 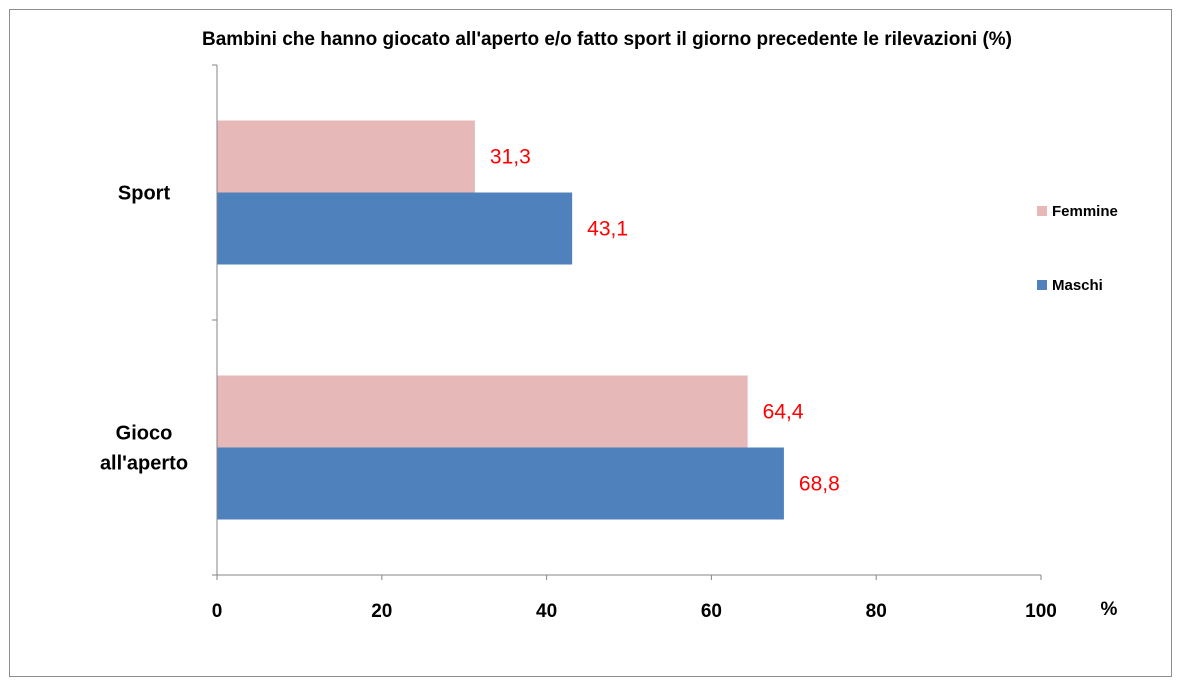 I want to click on bar-maschi-sport, so click(x=395, y=228).